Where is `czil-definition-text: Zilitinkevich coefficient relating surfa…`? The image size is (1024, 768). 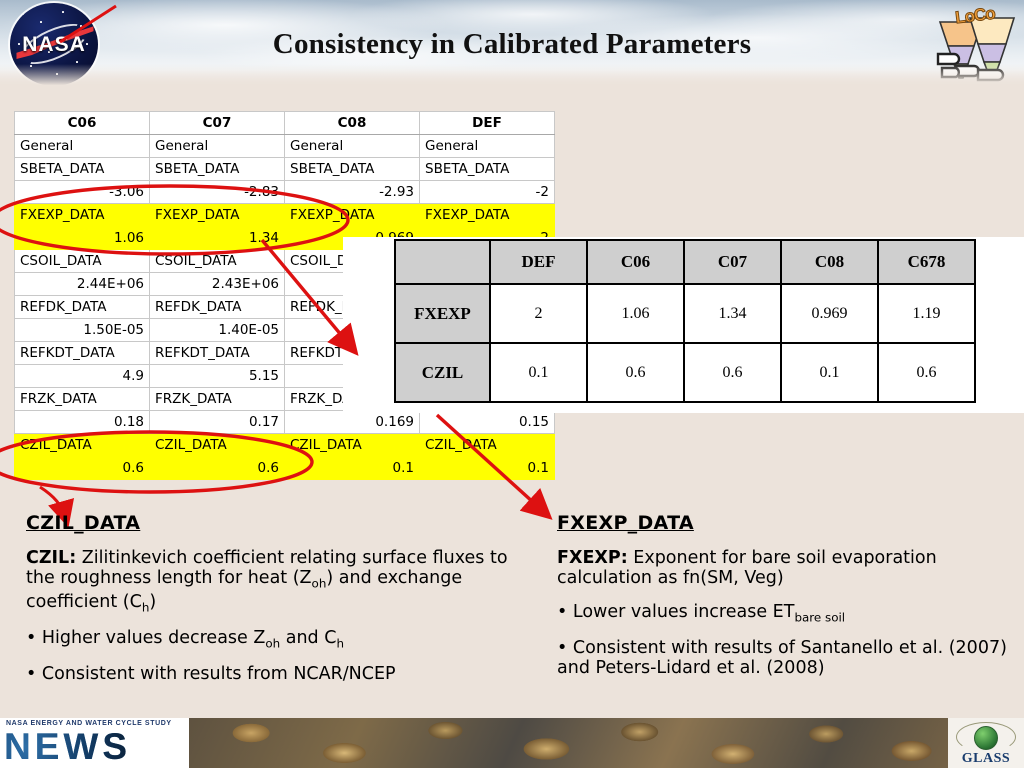
czil-definition-text: Zilitinkevich coefficient relating surfa… is located at coordinates (267, 568).